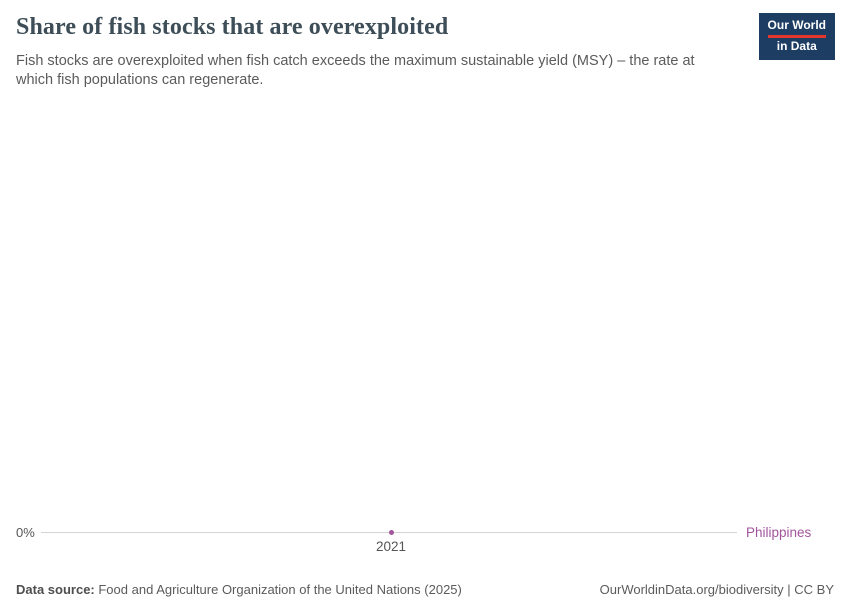 The width and height of the screenshot is (850, 600). Describe the element at coordinates (25, 532) in the screenshot. I see `y-axis-tick-zero: 0%` at that location.